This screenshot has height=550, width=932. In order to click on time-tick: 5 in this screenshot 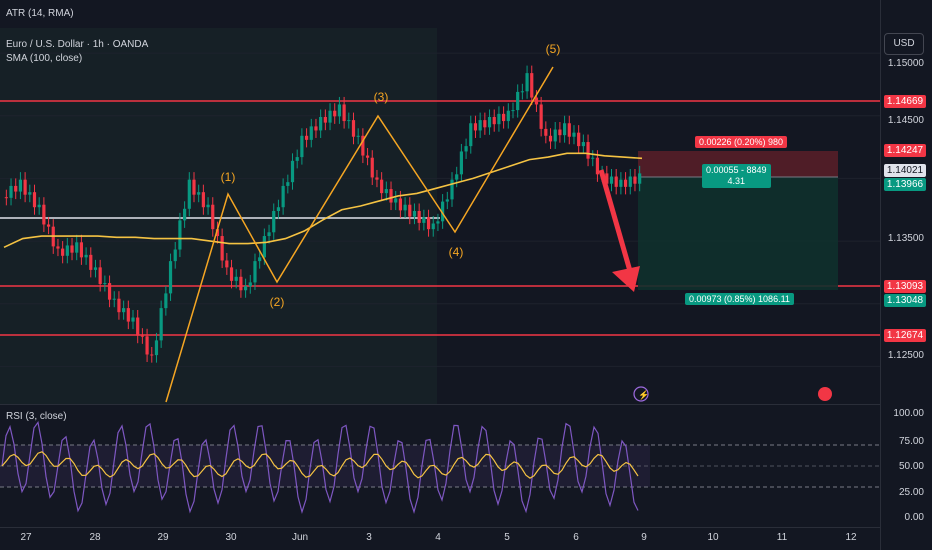, I will do `click(507, 537)`.